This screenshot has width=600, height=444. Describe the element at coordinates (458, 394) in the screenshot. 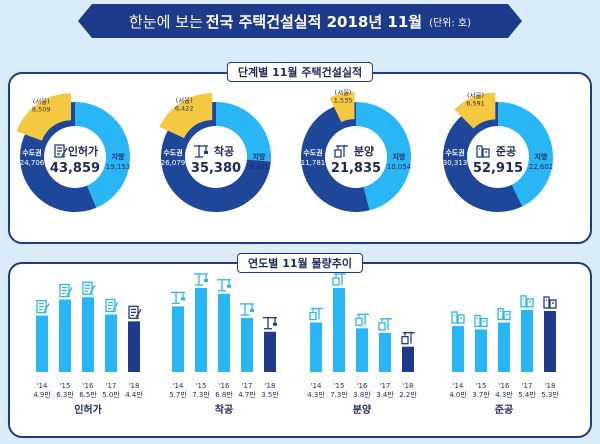

I see `bar-value-label: 4.0만` at that location.